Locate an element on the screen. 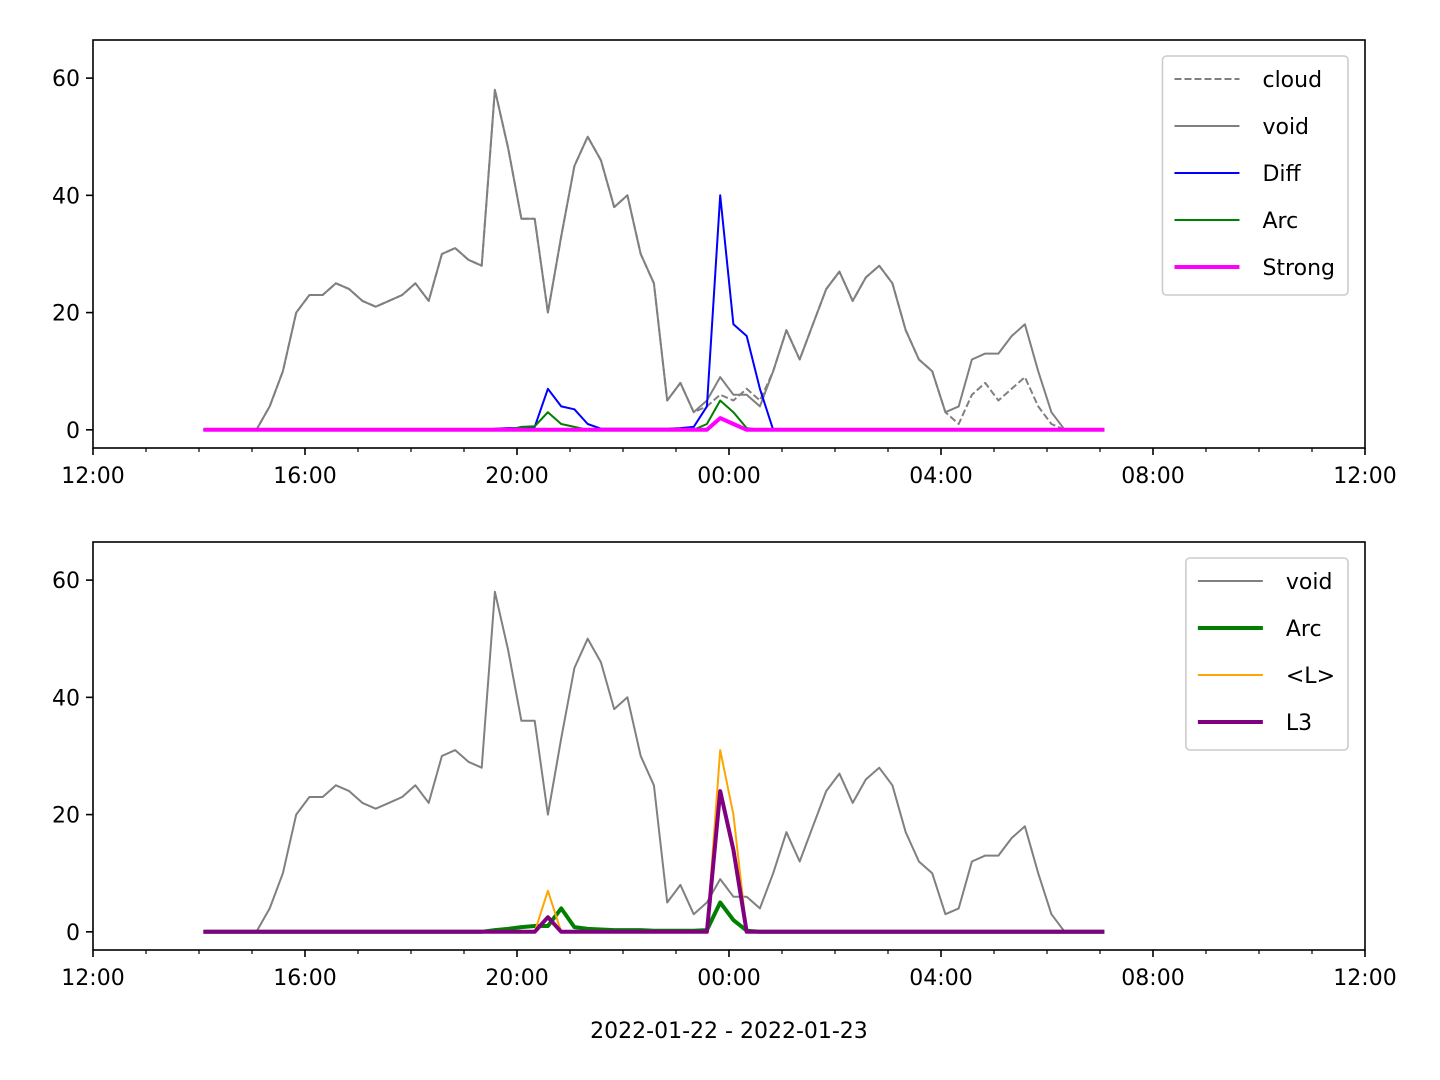 This screenshot has width=1440, height=1080. legend: void Arc <L> L3 is located at coordinates (1267, 654).